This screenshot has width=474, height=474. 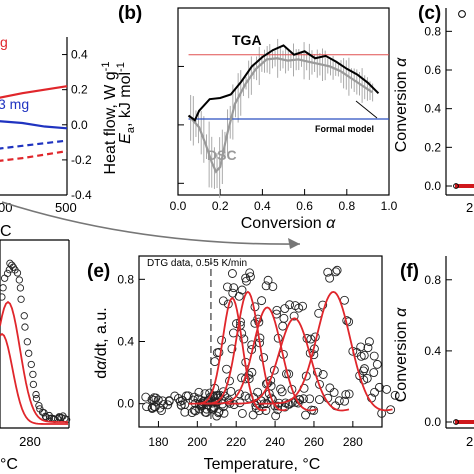 What do you see at coordinates (262, 206) in the screenshot?
I see `panel-b-x-tick-label: 0.4` at bounding box center [262, 206].